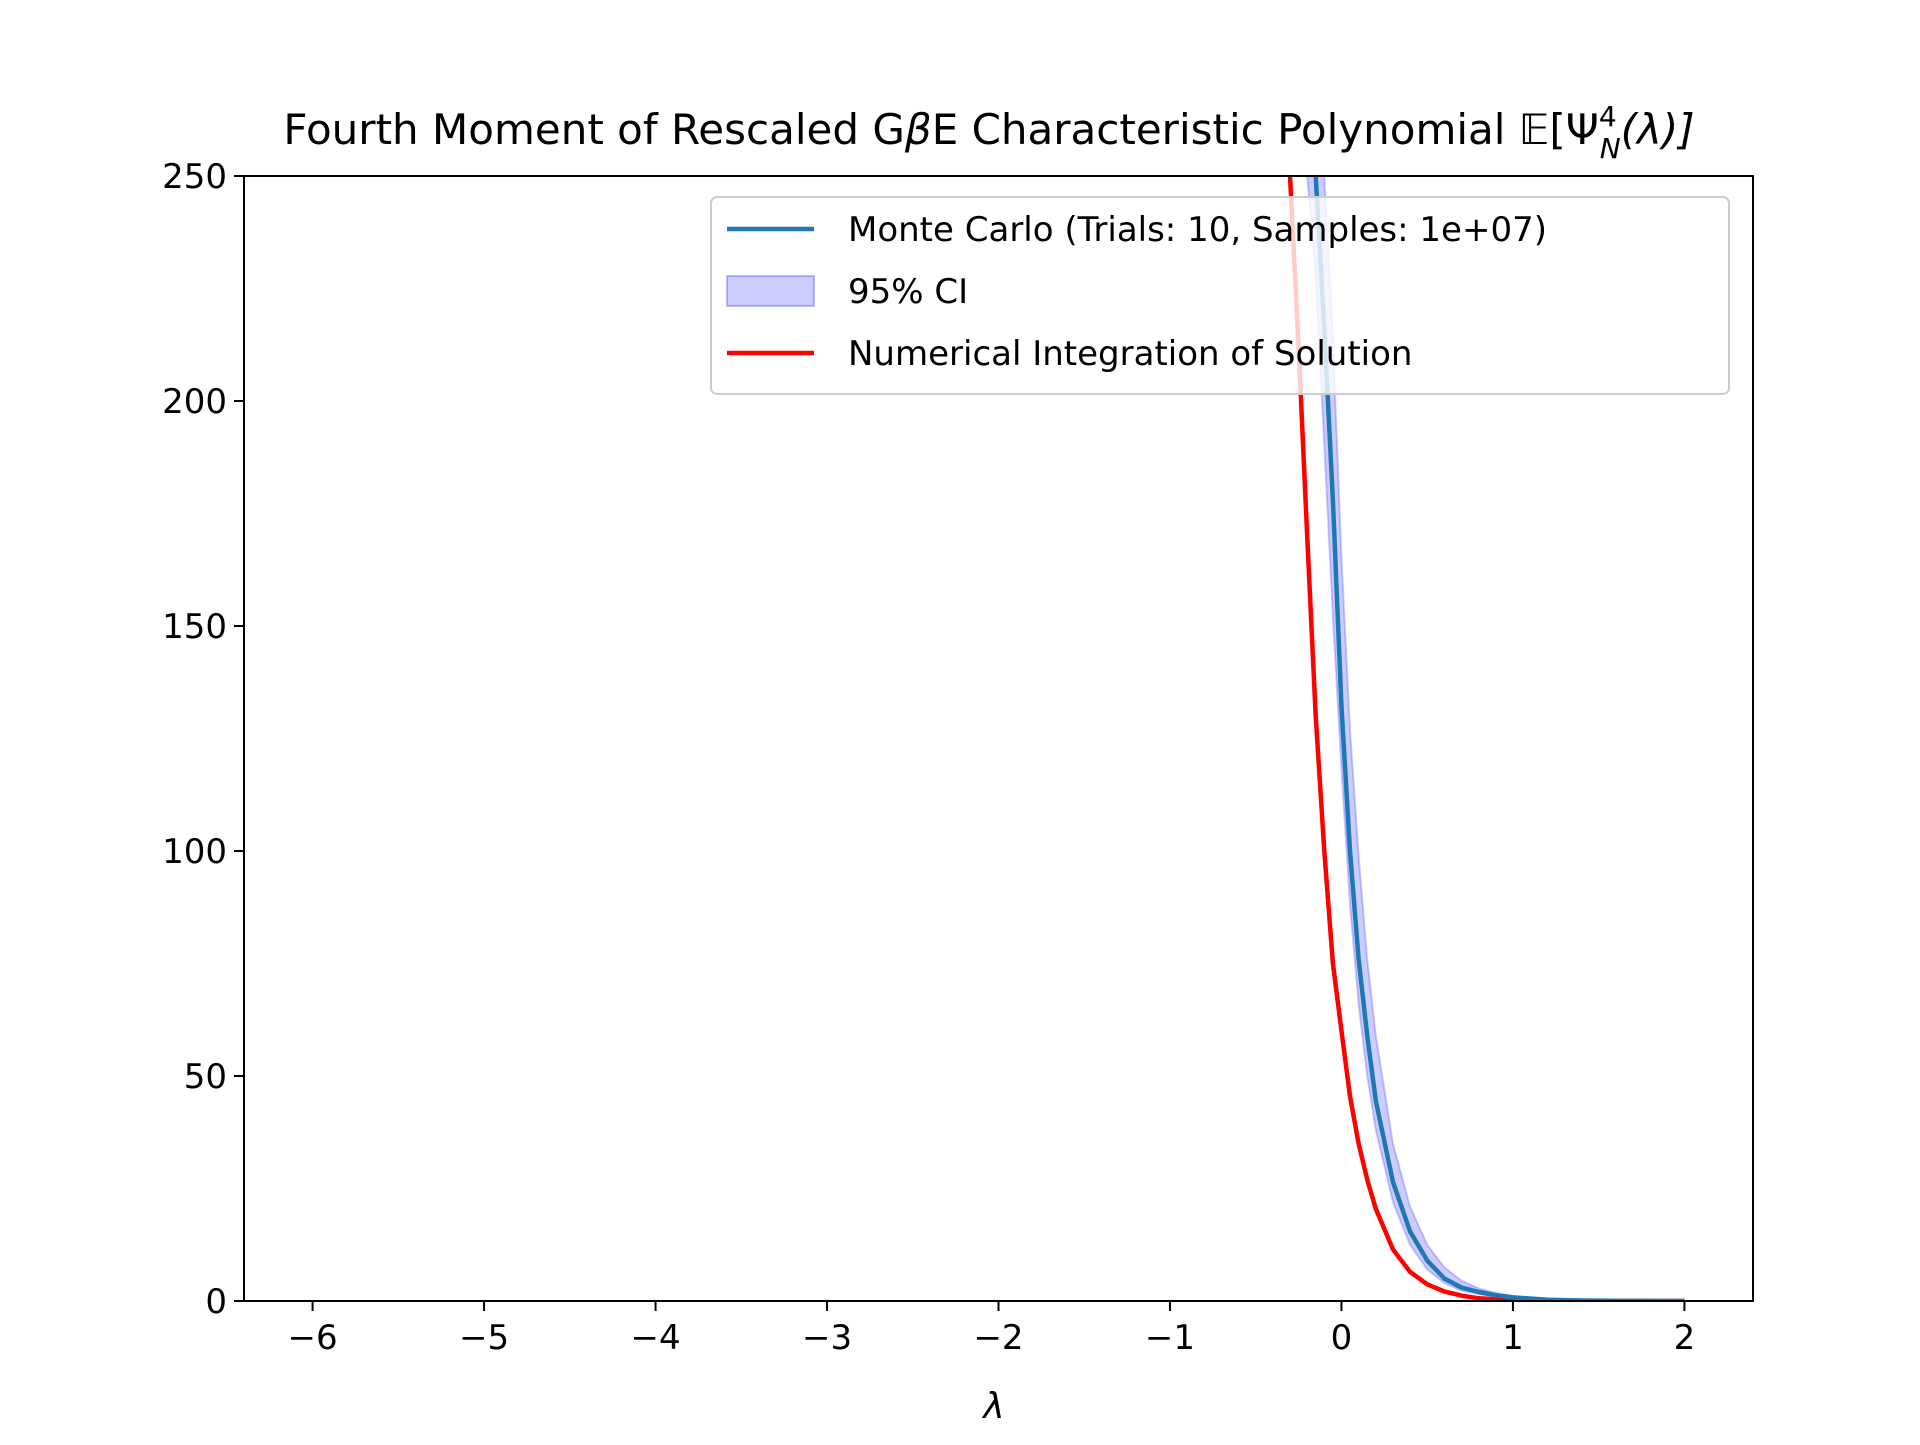  I want to click on x-tick-label: 0, so click(1342, 1338).